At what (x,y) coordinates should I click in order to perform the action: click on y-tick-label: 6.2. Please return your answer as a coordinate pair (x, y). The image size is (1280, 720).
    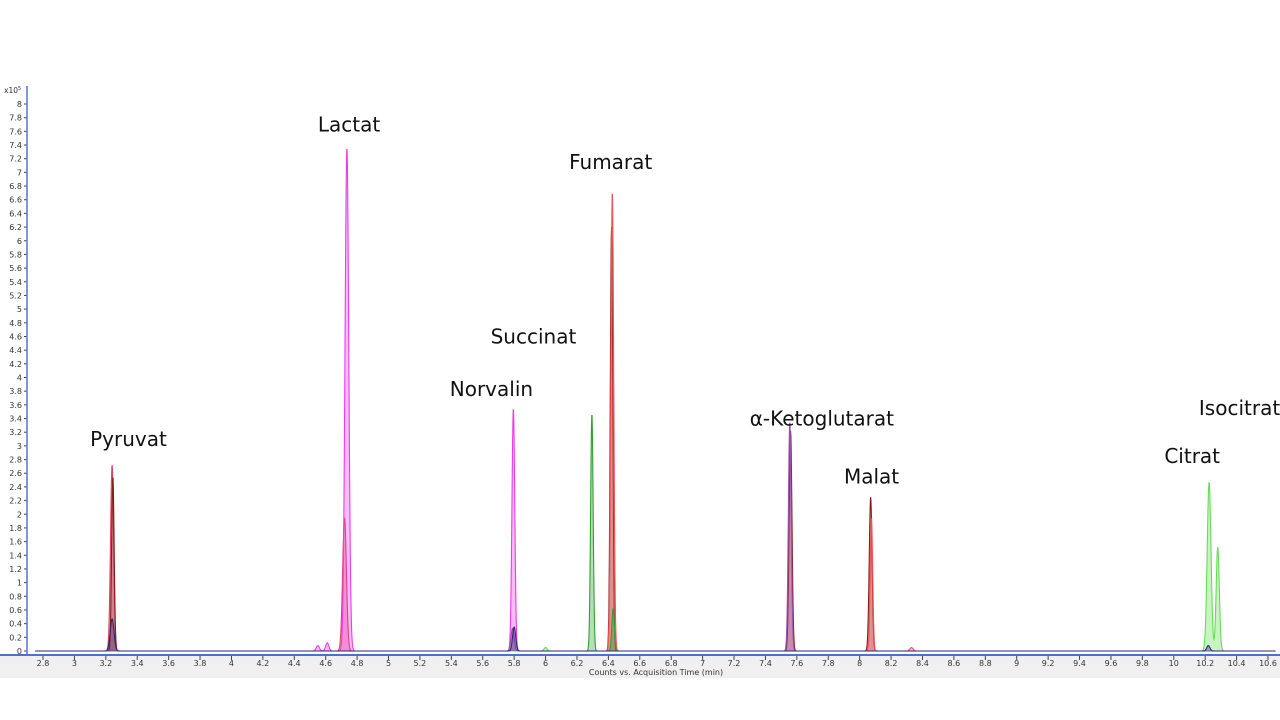
    Looking at the image, I should click on (15, 227).